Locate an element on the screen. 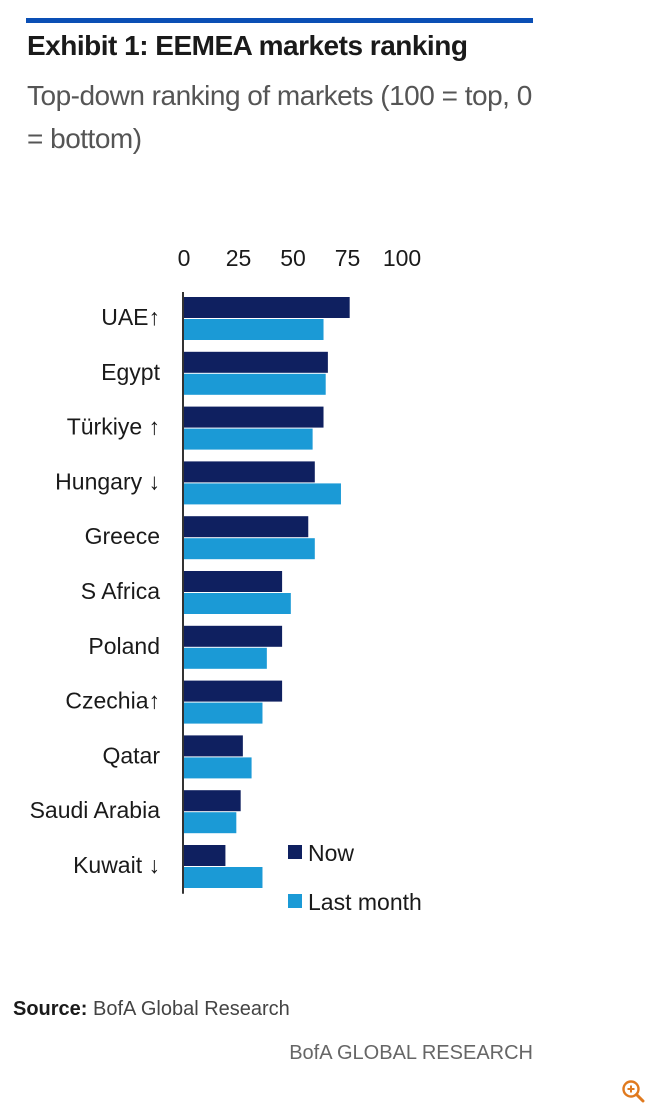 Image resolution: width=650 pixels, height=1109 pixels. category-label: S Africa is located at coordinates (120, 591).